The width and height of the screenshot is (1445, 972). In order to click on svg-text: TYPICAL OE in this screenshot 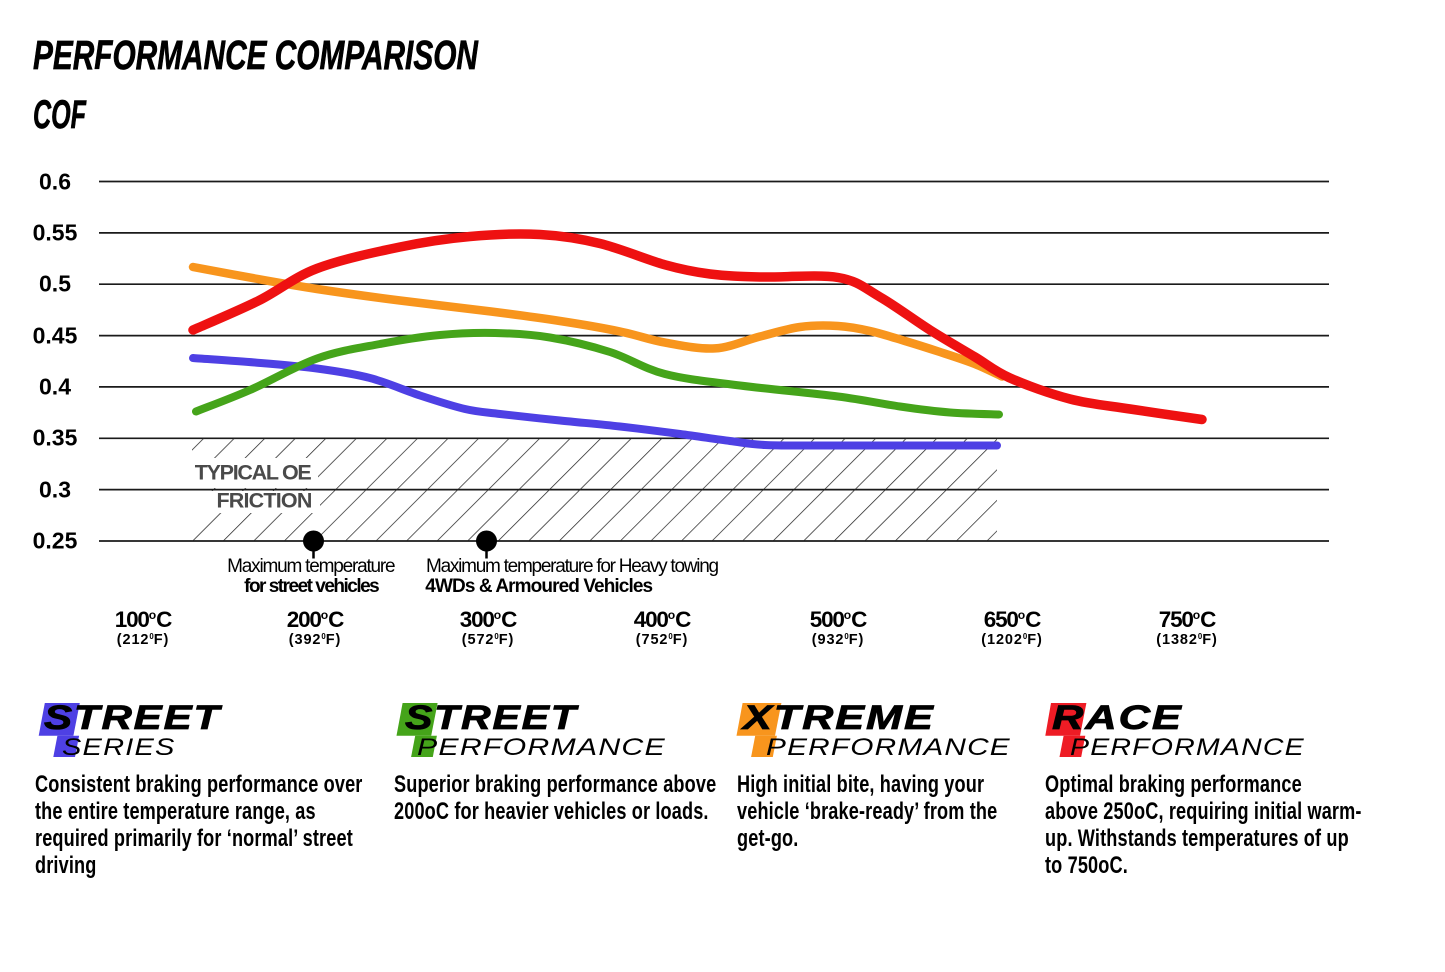, I will do `click(253, 473)`.